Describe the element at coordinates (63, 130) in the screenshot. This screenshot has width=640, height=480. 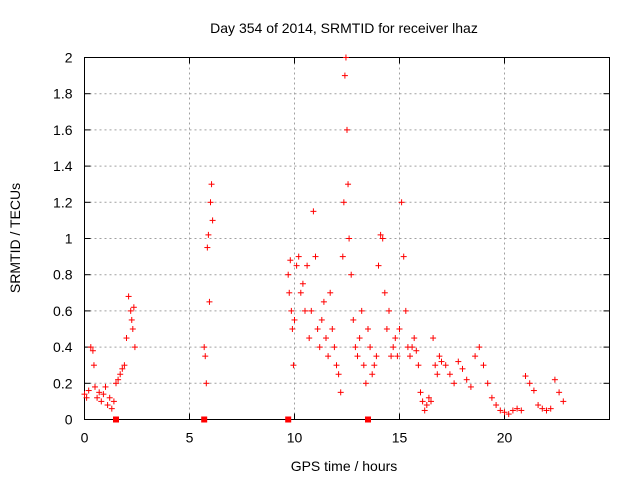
I see `y-tick-label: 1.6` at that location.